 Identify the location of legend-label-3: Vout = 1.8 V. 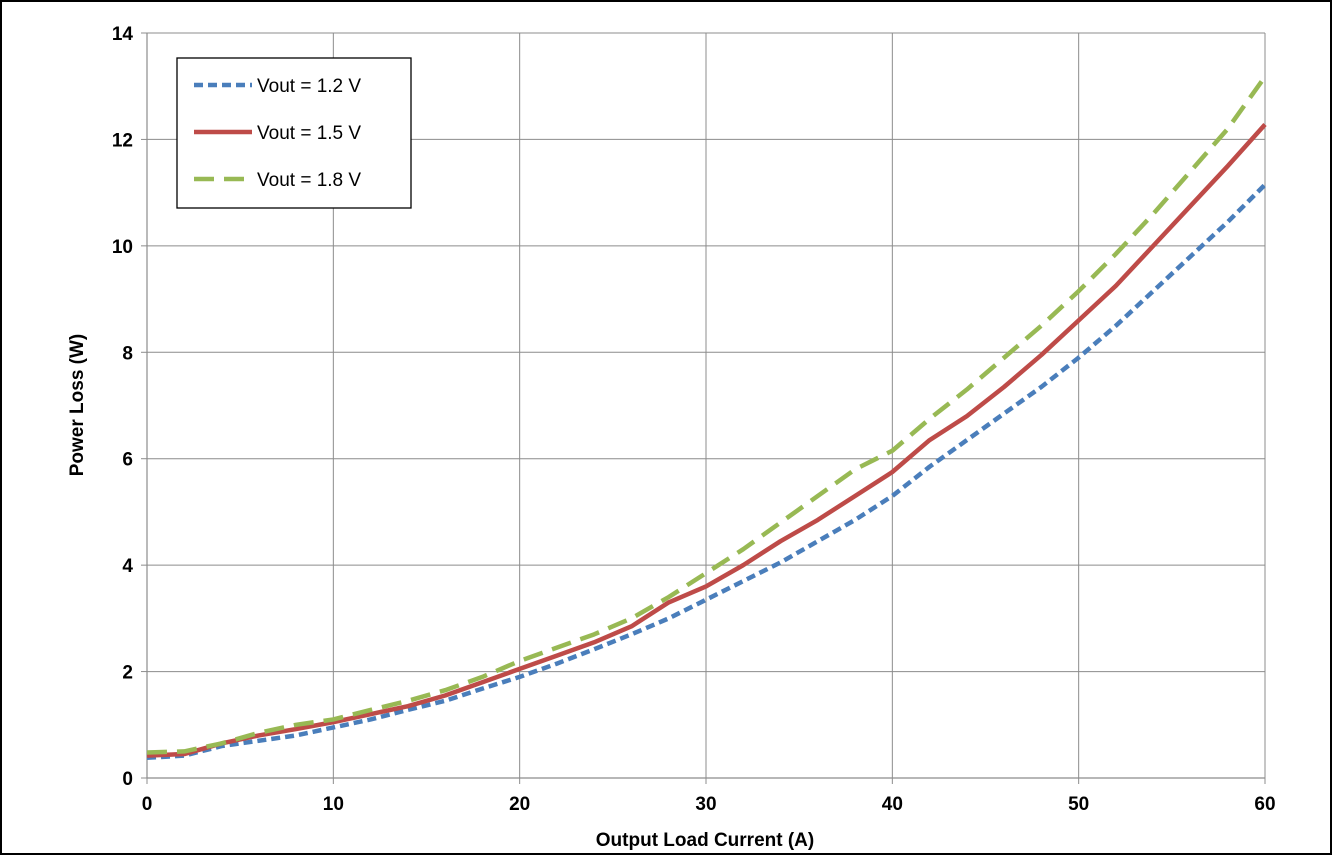
(309, 180).